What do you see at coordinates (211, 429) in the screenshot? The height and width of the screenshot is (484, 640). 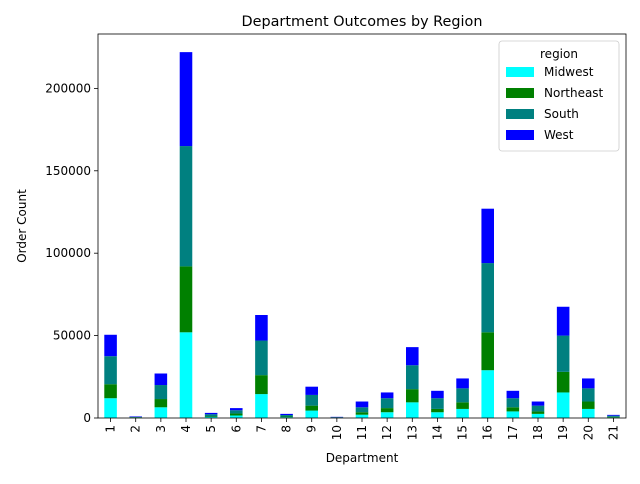 I see `x-tick-label: 5` at bounding box center [211, 429].